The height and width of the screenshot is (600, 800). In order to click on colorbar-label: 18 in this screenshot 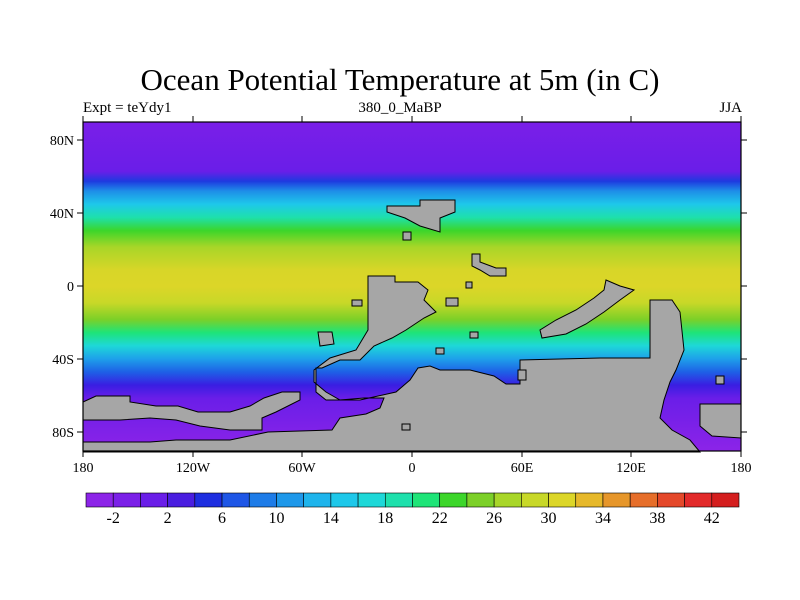, I will do `click(385, 518)`.